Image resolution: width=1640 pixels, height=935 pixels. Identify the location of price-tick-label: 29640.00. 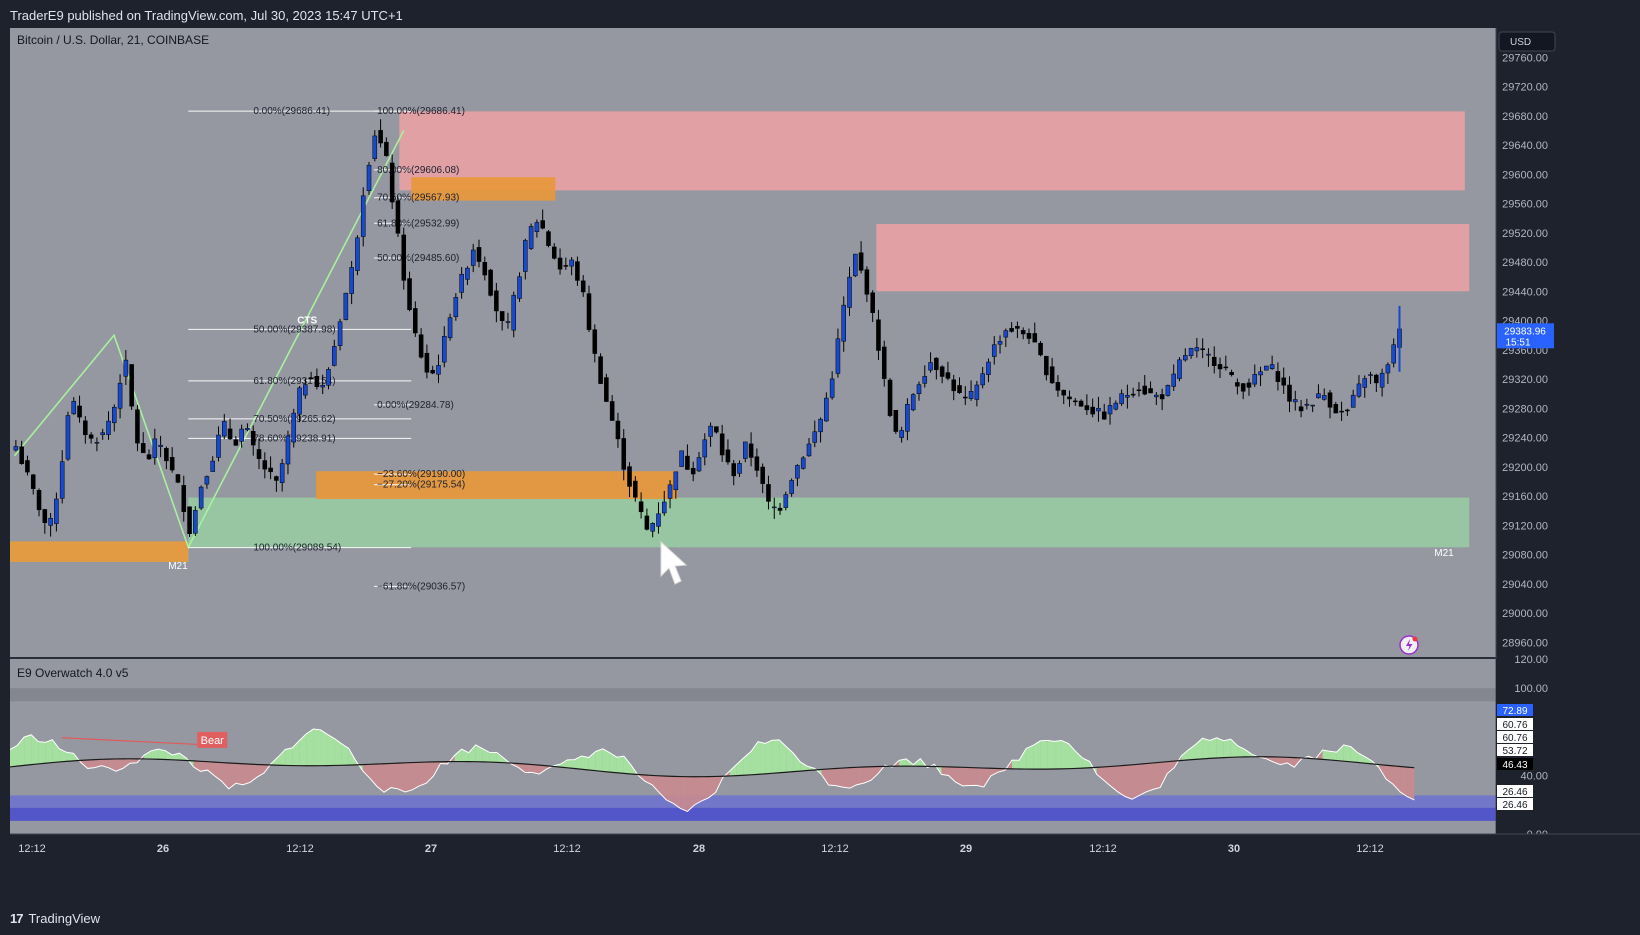
(1525, 146).